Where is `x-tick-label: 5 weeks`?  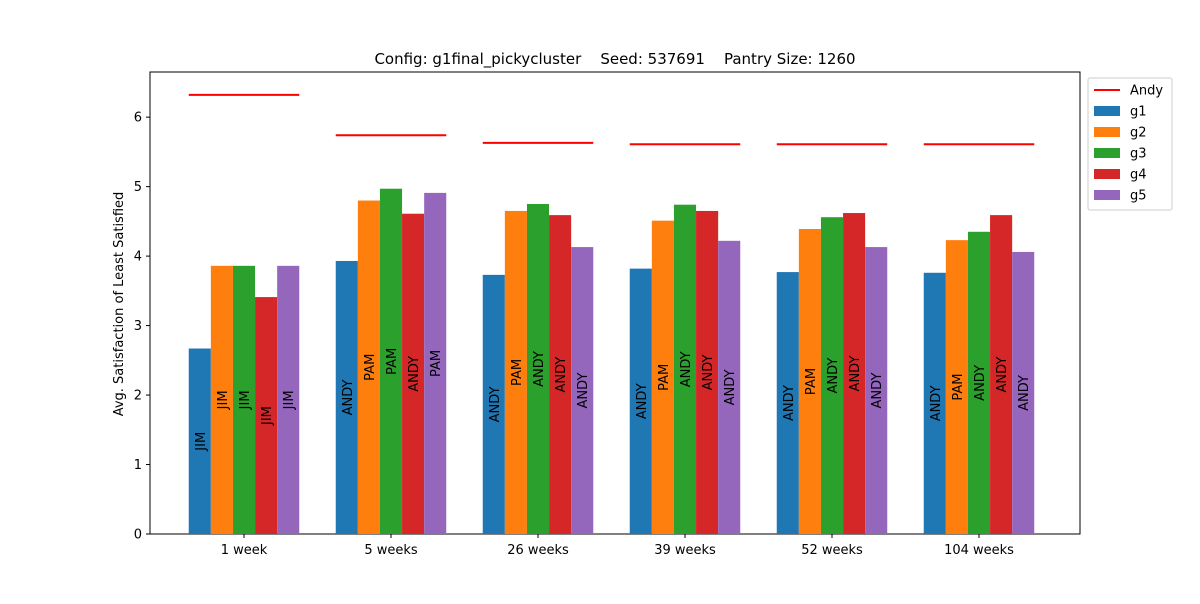 x-tick-label: 5 weeks is located at coordinates (391, 550).